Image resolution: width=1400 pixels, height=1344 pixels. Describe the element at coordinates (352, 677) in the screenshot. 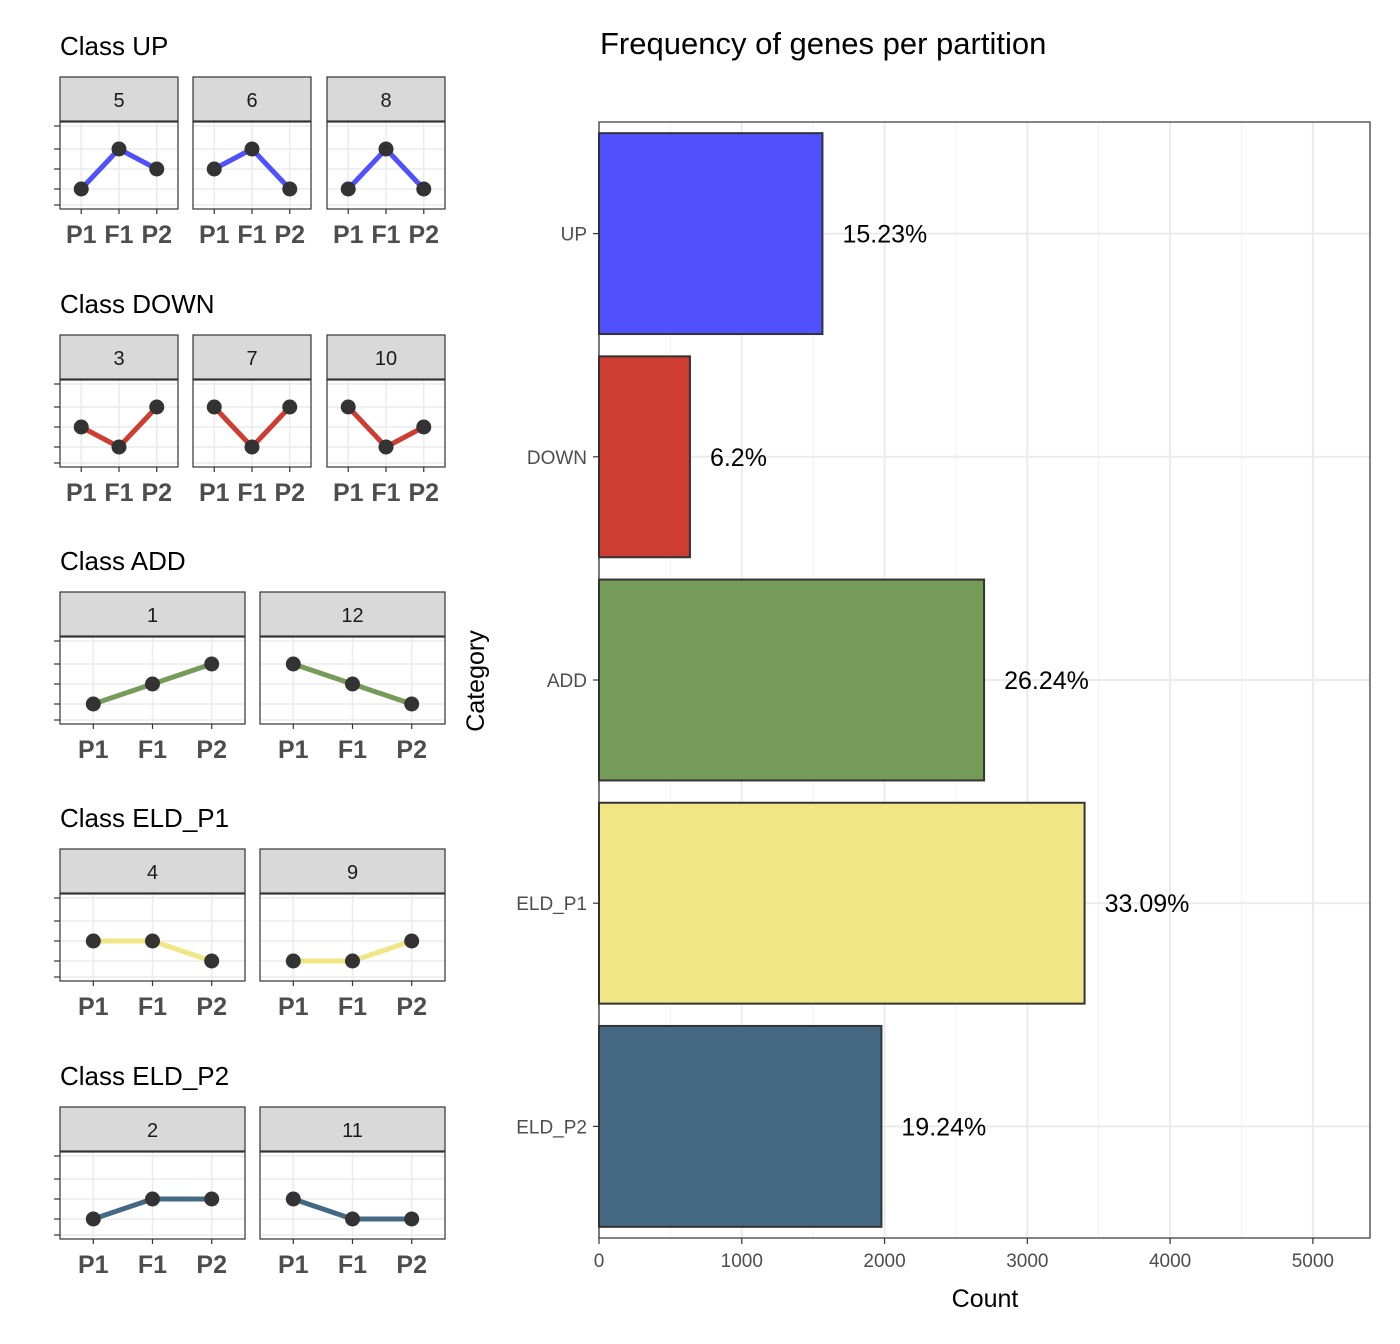

I see `facet: 12 P1 F1 P2` at that location.